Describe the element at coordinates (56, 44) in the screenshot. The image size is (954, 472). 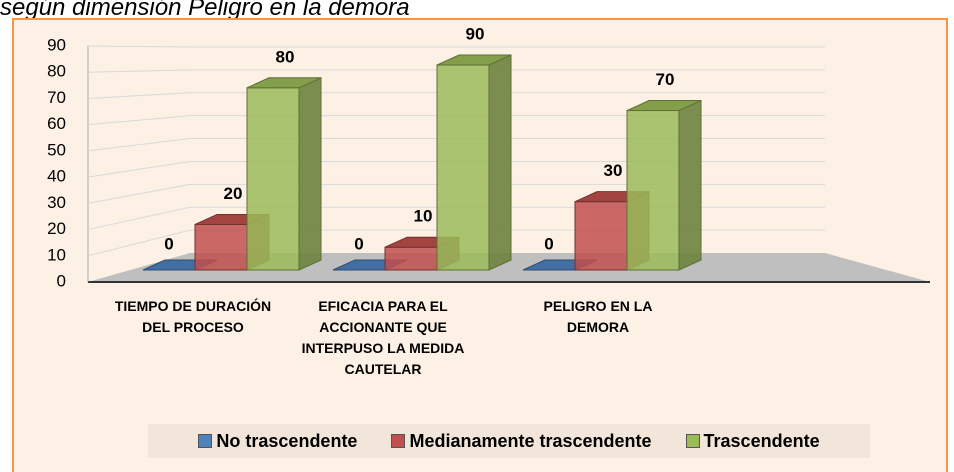
I see `y-tick-label: 90` at that location.